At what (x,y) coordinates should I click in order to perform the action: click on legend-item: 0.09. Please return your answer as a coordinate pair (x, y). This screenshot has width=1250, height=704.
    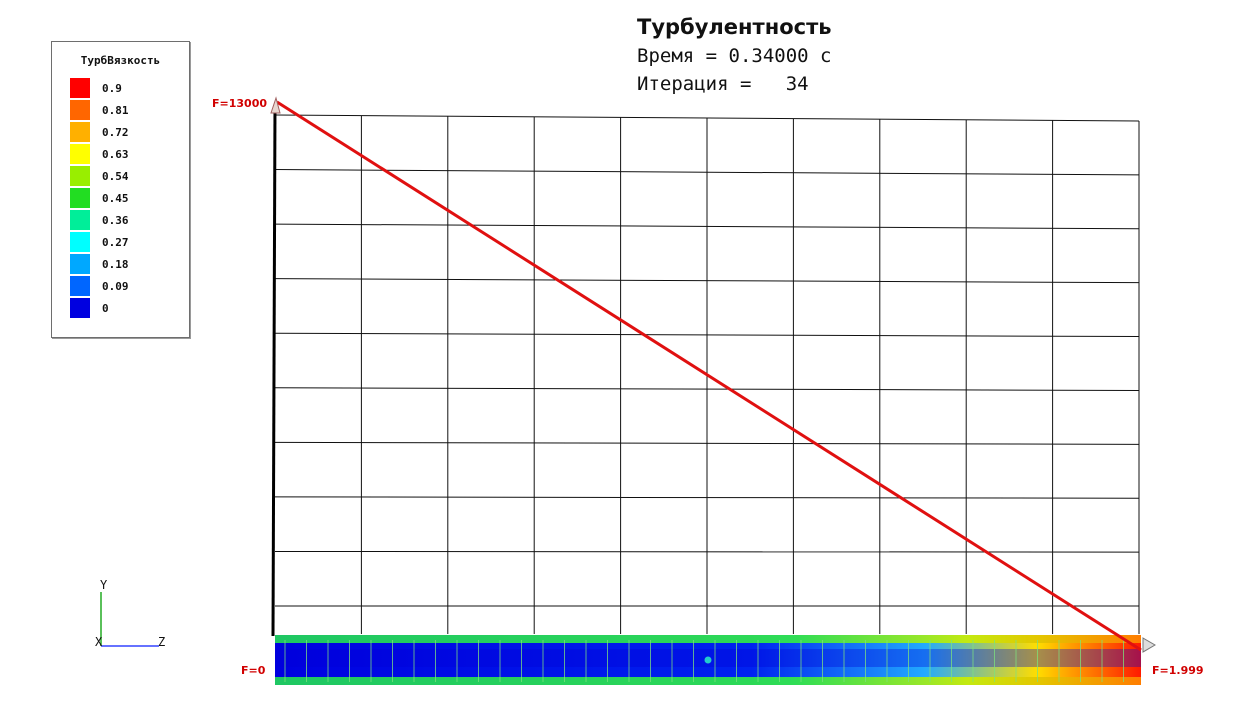
    Looking at the image, I should click on (125, 286).